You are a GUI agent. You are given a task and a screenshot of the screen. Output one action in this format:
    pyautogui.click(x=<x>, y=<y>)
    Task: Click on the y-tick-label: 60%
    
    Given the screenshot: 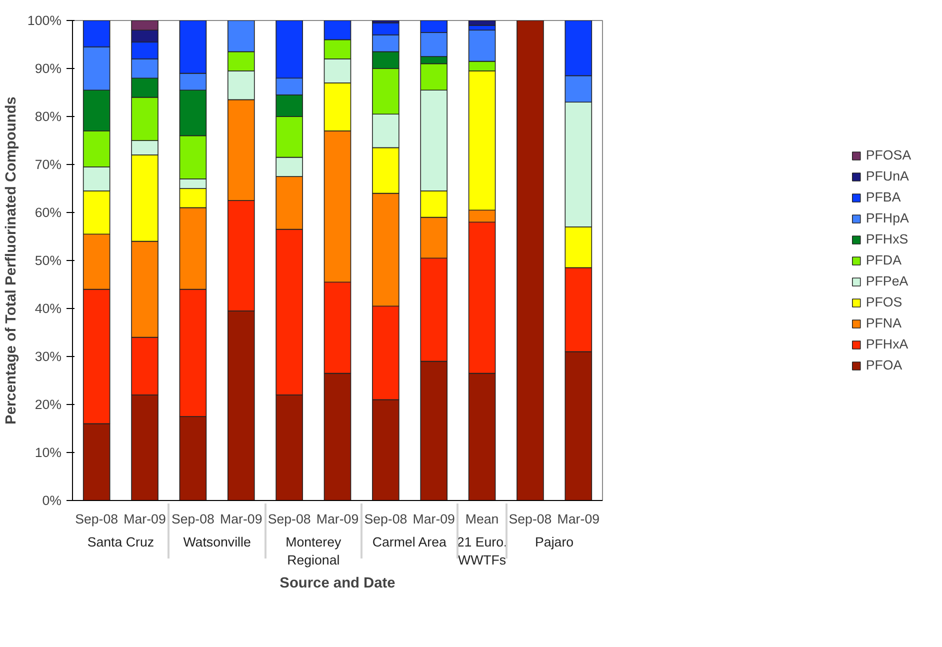 What is the action you would take?
    pyautogui.click(x=48, y=212)
    